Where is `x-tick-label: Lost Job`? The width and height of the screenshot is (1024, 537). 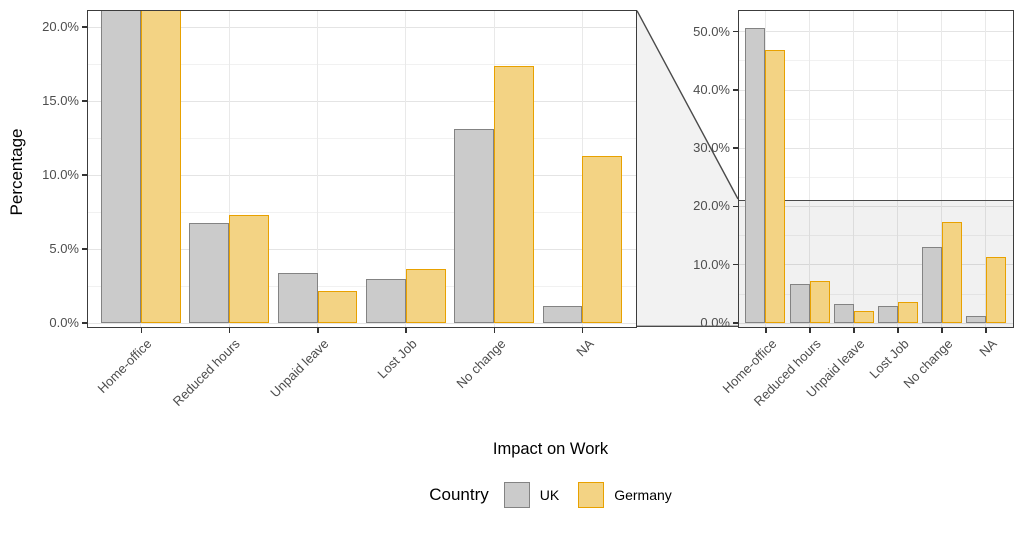 x-tick-label: Lost Job is located at coordinates (397, 359).